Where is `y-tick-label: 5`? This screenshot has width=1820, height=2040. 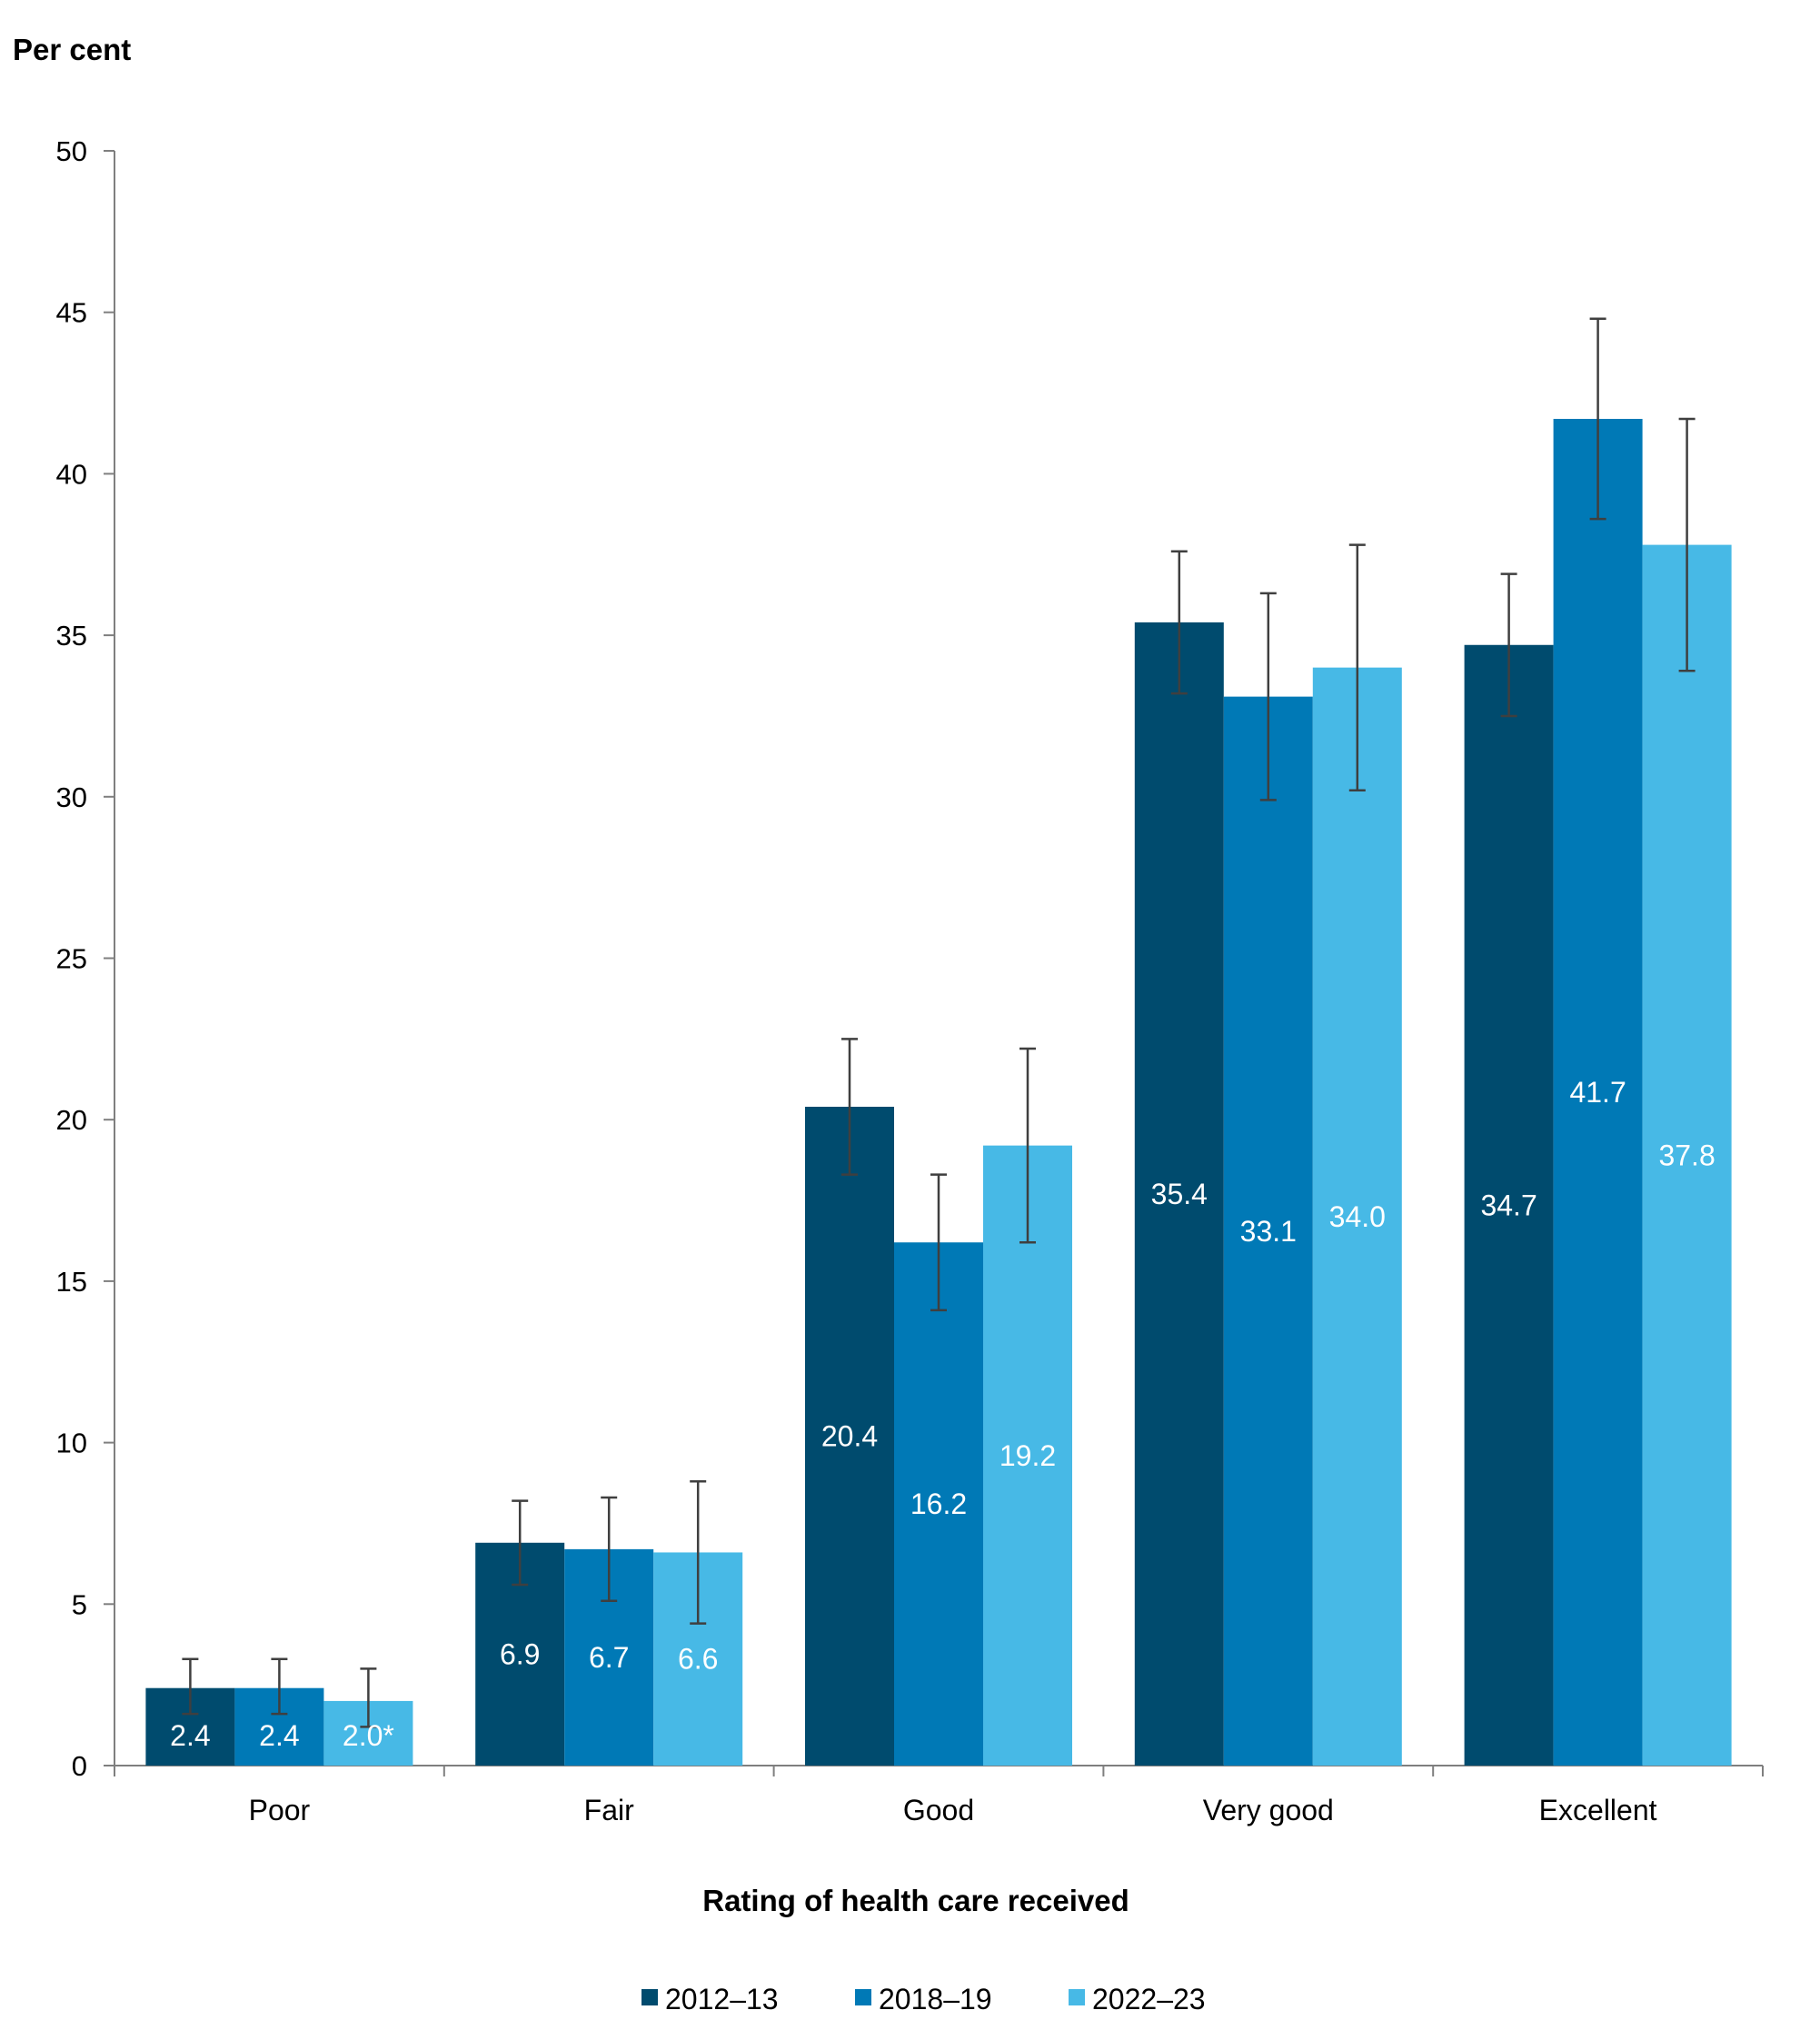 y-tick-label: 5 is located at coordinates (80, 1604).